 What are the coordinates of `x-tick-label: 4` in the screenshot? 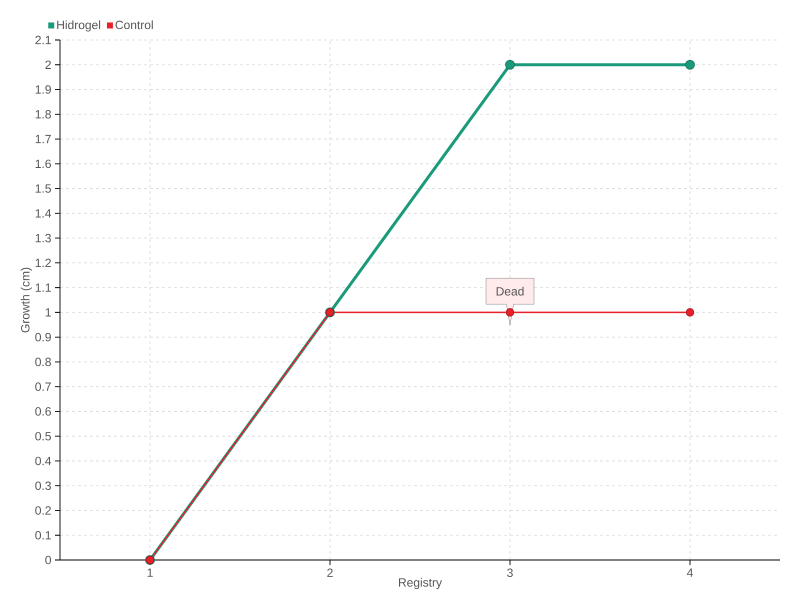 It's located at (689, 572).